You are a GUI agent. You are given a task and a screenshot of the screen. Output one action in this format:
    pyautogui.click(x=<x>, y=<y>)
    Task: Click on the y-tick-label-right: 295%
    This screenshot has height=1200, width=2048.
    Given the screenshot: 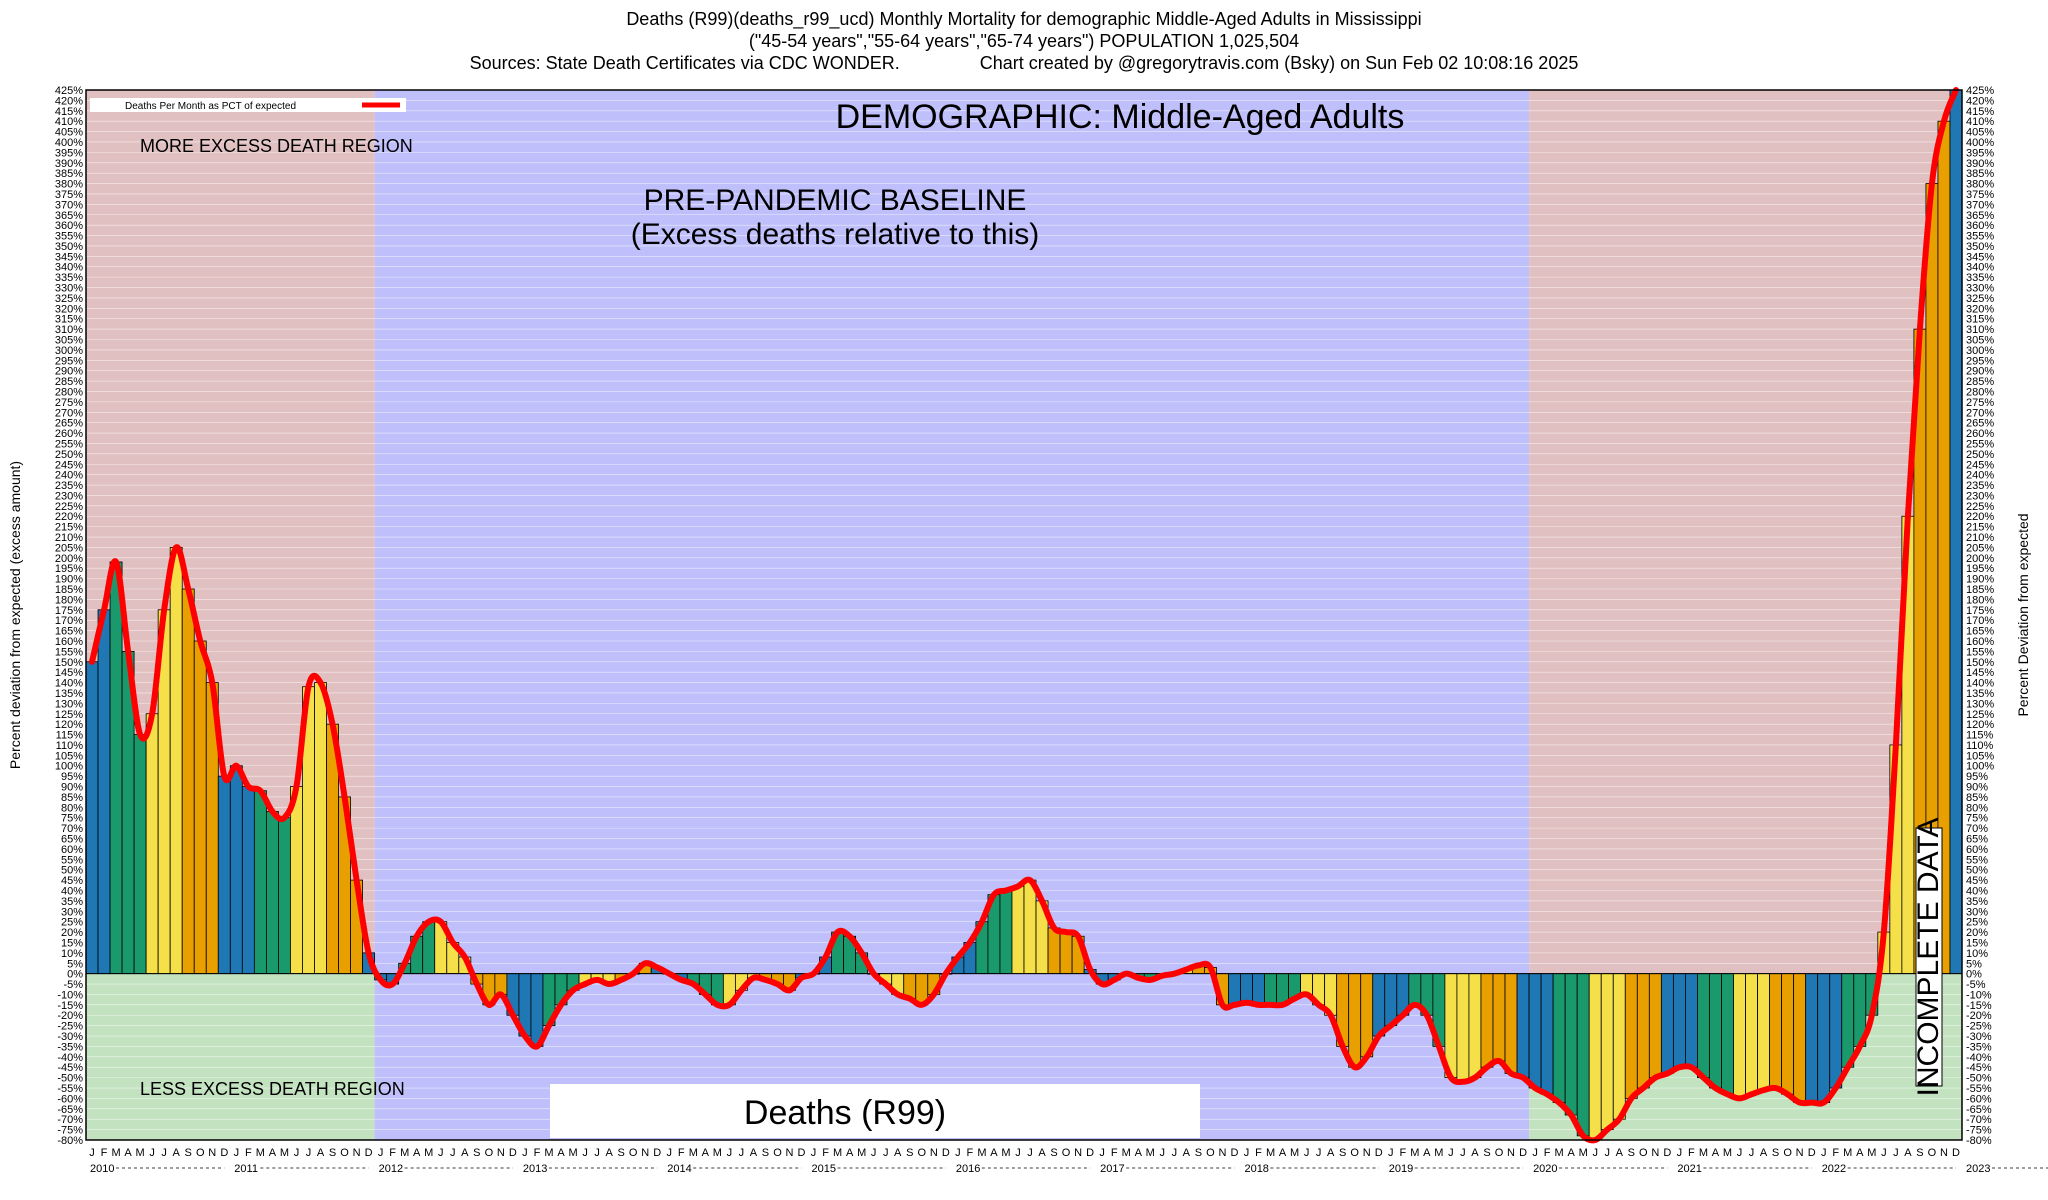 What is the action you would take?
    pyautogui.click(x=1980, y=361)
    